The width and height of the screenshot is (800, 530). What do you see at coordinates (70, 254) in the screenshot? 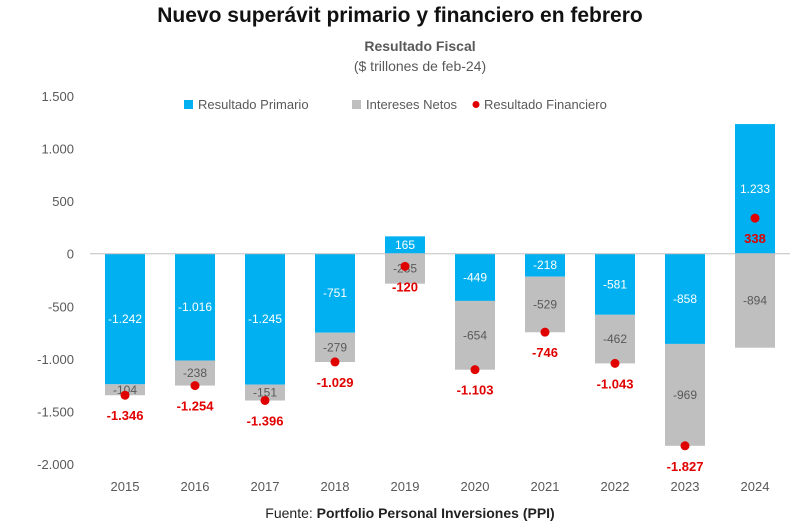
I see `y-tick-label: 0` at bounding box center [70, 254].